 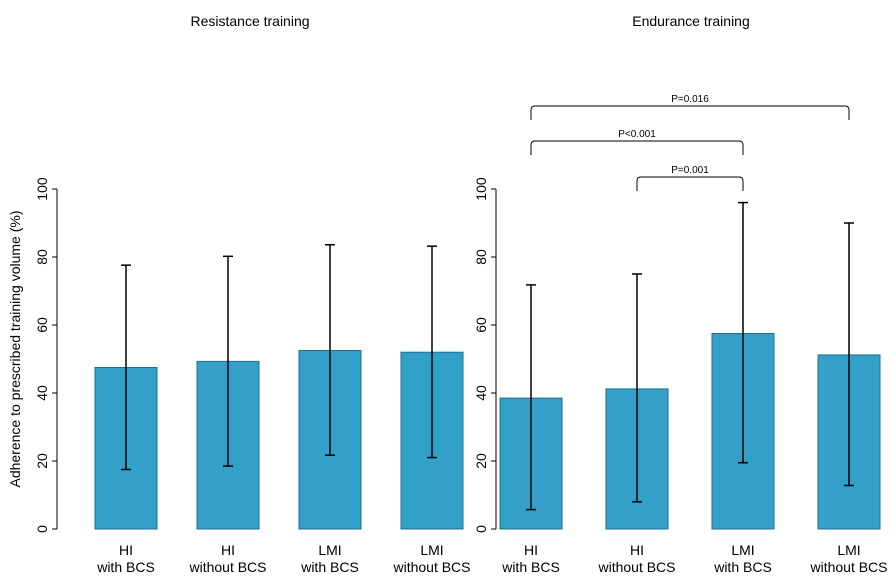 What do you see at coordinates (690, 99) in the screenshot?
I see `p-value-label: P=0.016` at bounding box center [690, 99].